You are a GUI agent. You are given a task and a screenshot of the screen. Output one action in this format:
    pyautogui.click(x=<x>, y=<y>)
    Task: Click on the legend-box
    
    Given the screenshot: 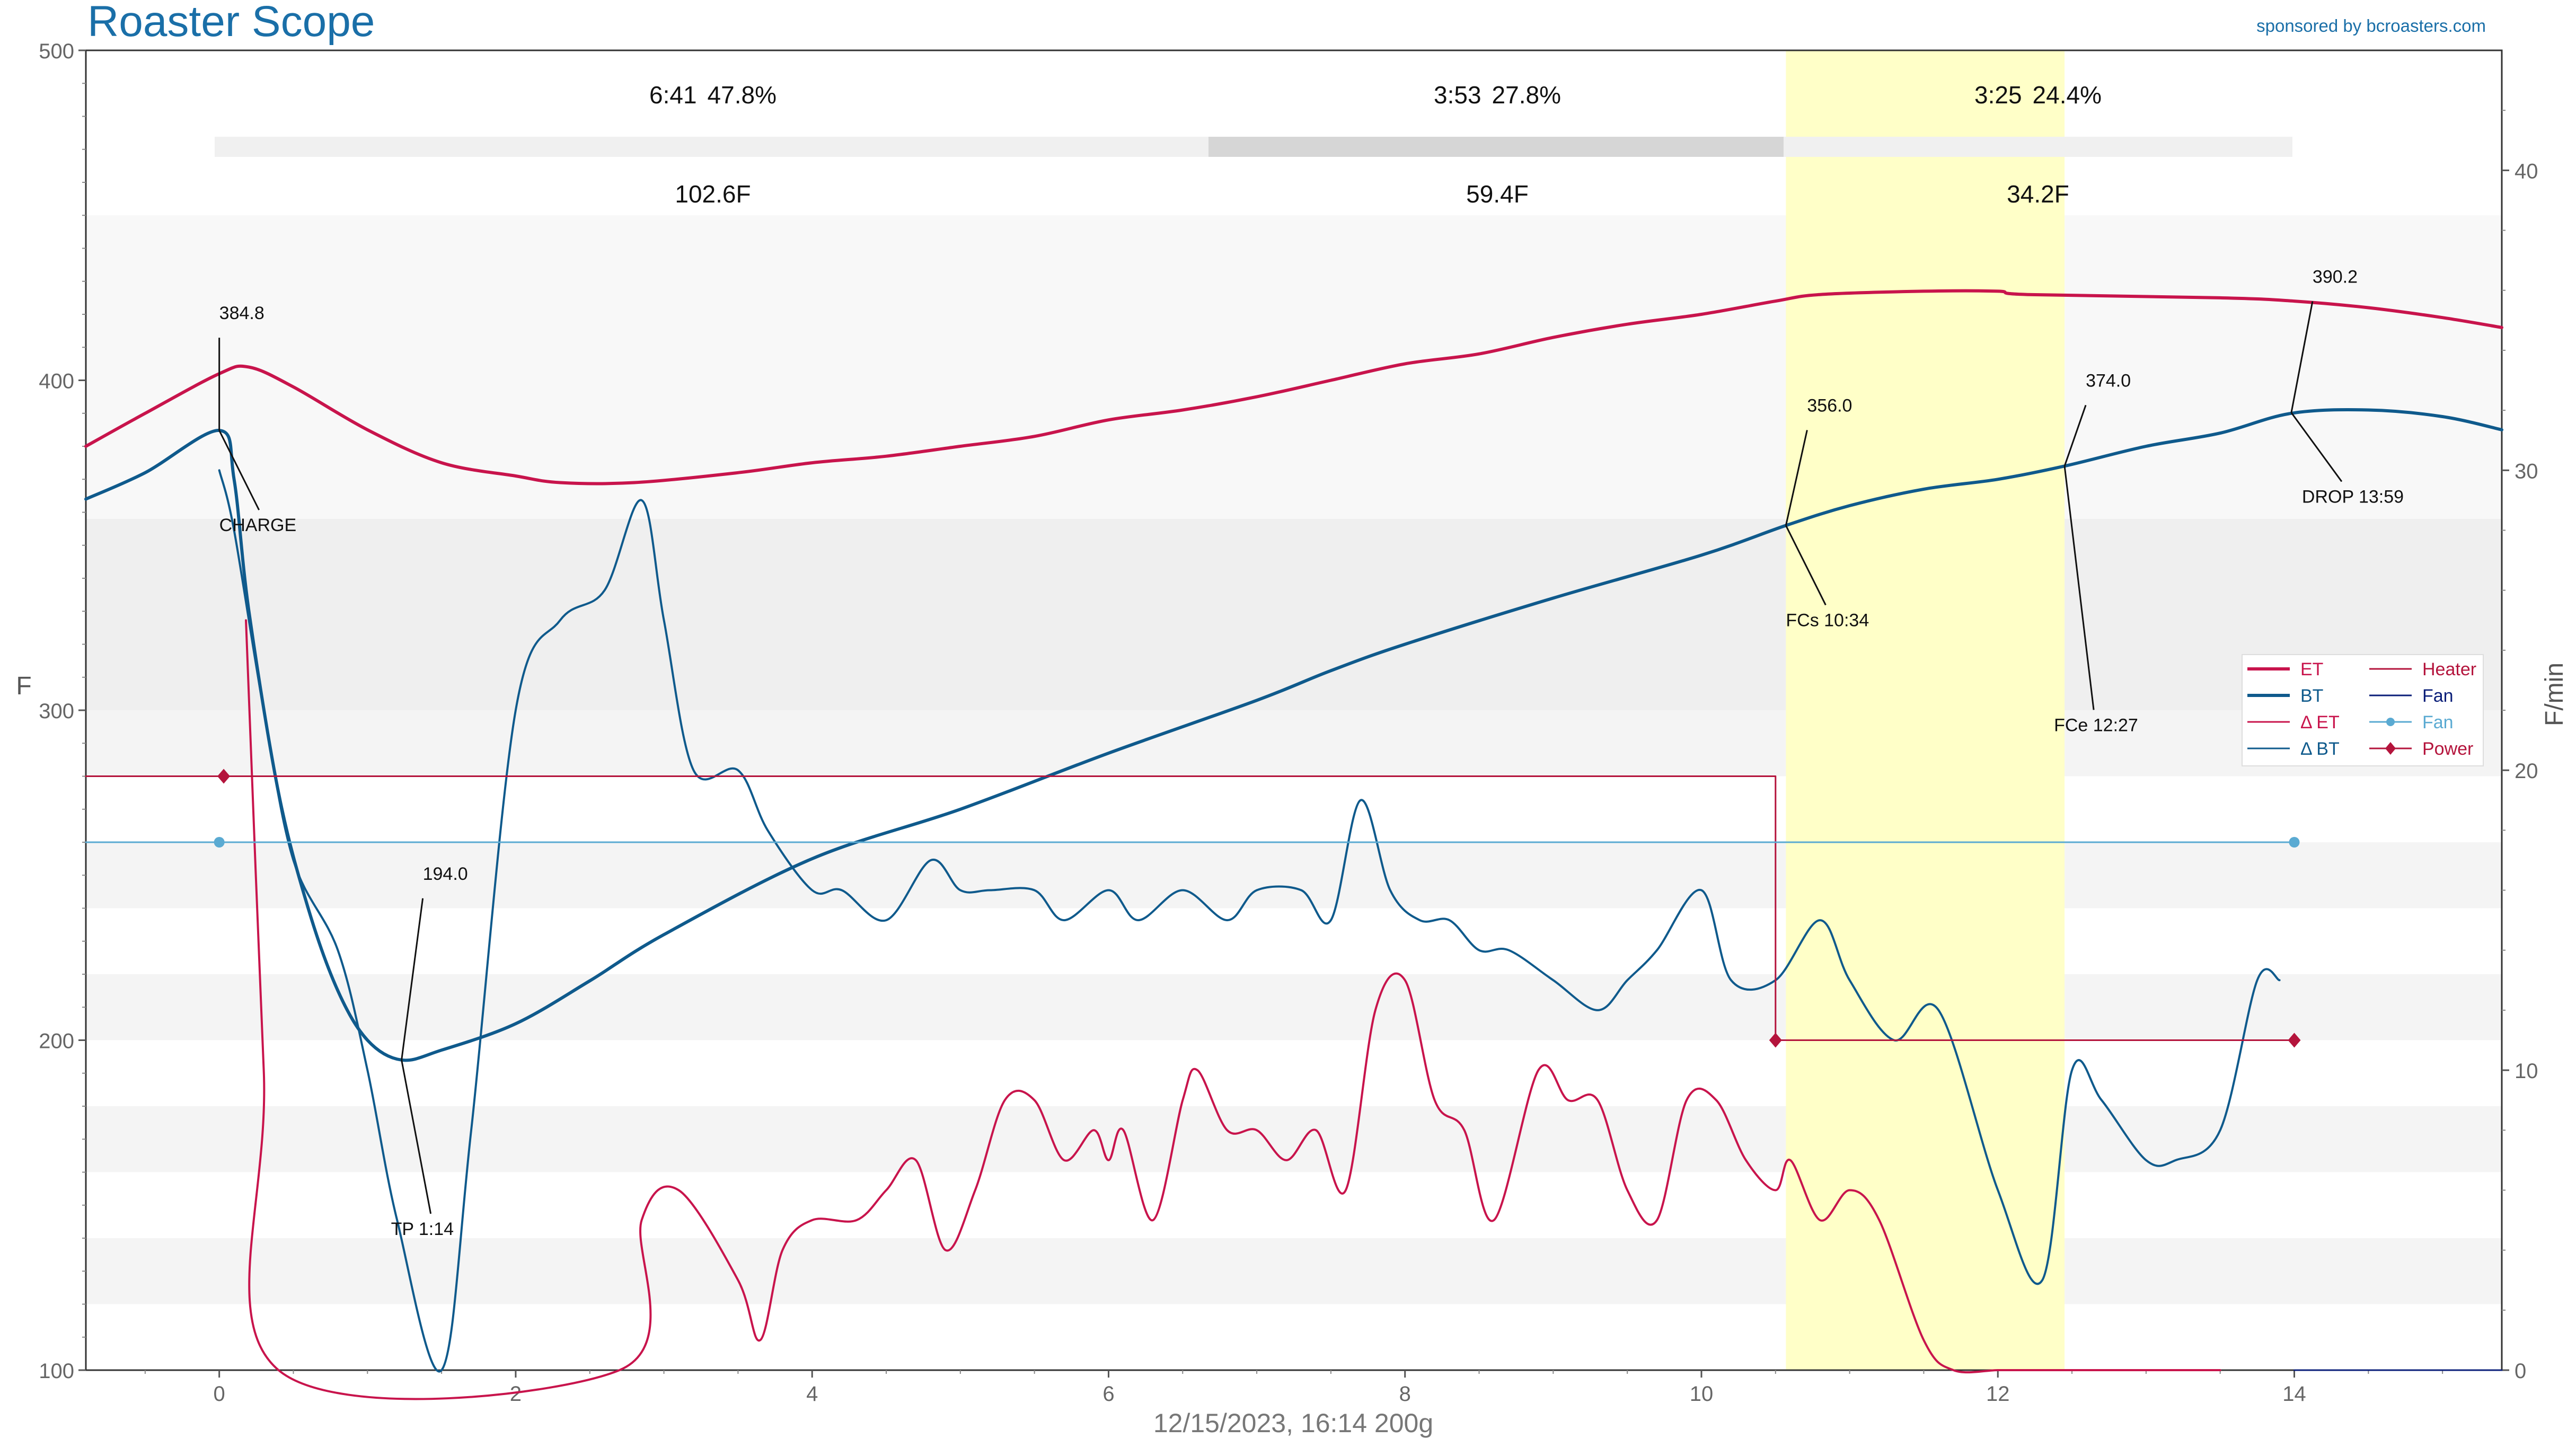 What is the action you would take?
    pyautogui.click(x=2363, y=710)
    